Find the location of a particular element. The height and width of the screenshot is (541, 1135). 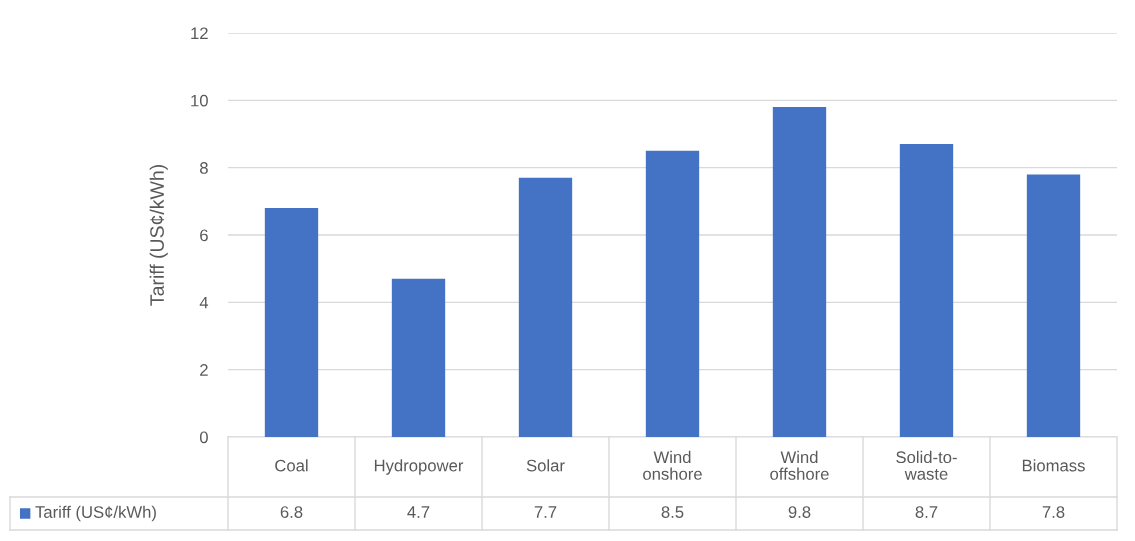

x-tick-label: Solid-to- waste is located at coordinates (926, 465).